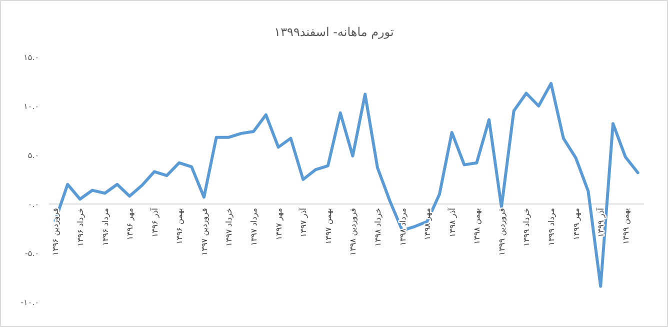 This screenshot has width=668, height=327. What do you see at coordinates (501, 232) in the screenshot?
I see `x-tick-label: فروردین ۱۳۹۹` at bounding box center [501, 232].